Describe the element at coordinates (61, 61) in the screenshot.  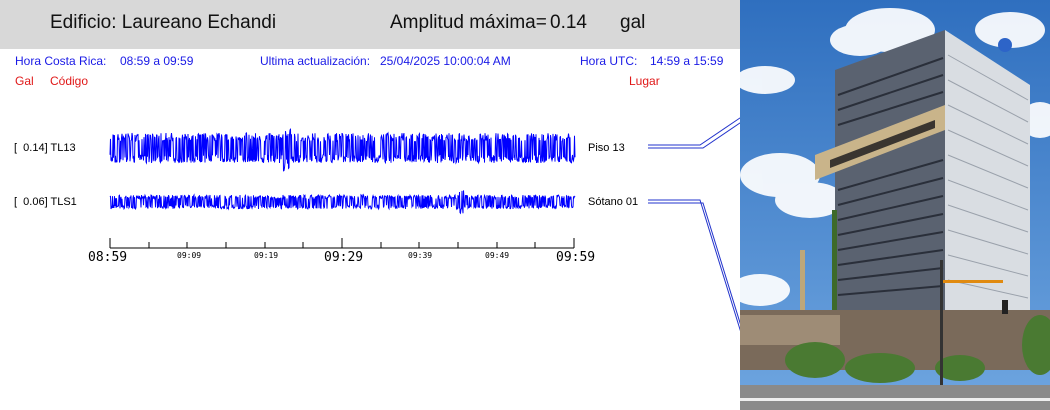
I see `local-time-label: Hora Costa Rica:` at that location.